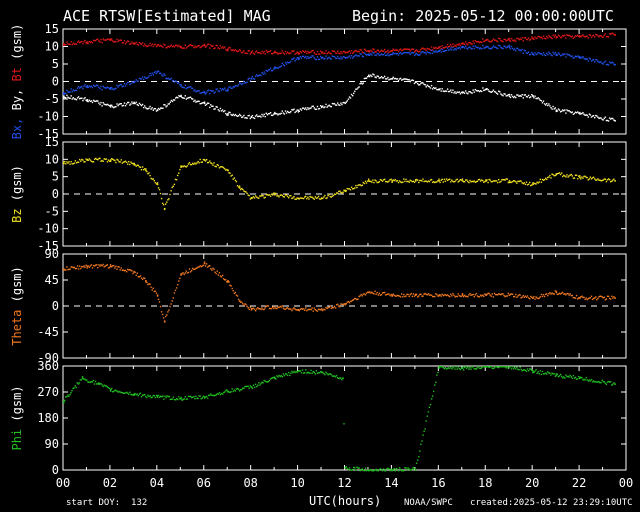 The image size is (640, 512). What do you see at coordinates (17, 287) in the screenshot?
I see `y-axis-label-part: (gsm)` at bounding box center [17, 287].